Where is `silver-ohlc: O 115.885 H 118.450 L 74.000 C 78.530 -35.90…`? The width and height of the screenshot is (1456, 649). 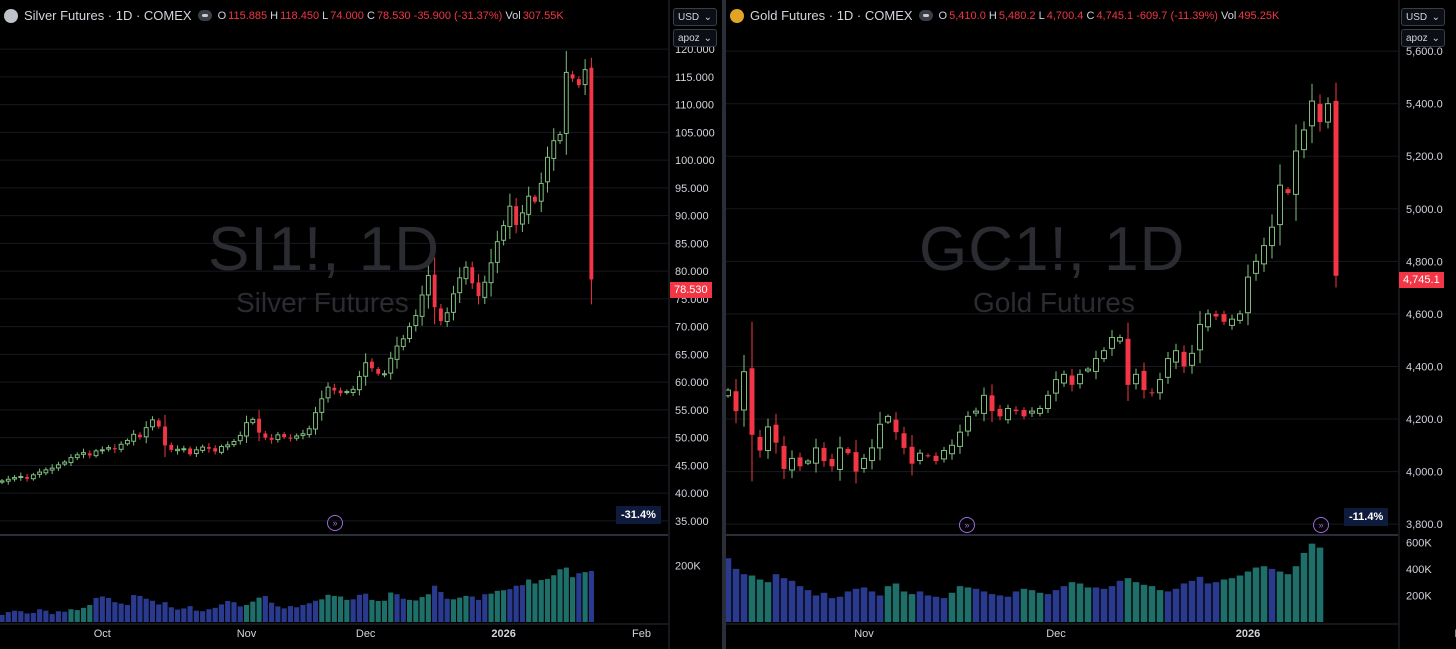
silver-ohlc: O 115.885 H 118.450 L 74.000 C 78.530 -35.90… is located at coordinates (390, 15).